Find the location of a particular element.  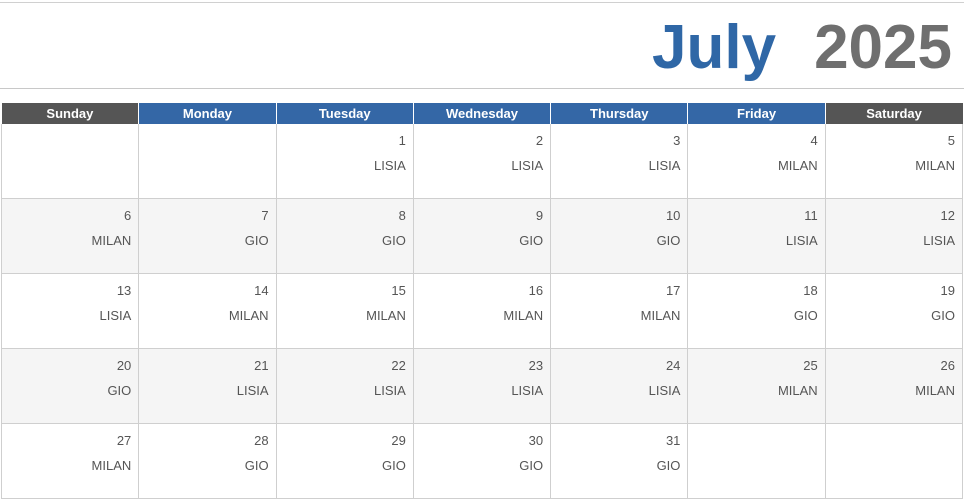

day-cell: 23 LISIA is located at coordinates (482, 386).